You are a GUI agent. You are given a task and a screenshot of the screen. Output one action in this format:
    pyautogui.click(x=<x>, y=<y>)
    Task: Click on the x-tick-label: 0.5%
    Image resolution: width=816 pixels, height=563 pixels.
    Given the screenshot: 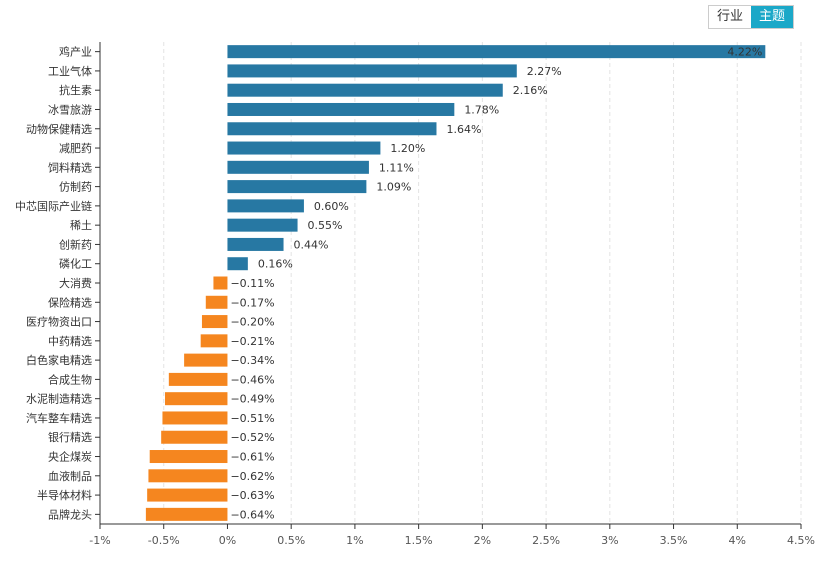 What is the action you would take?
    pyautogui.click(x=291, y=540)
    